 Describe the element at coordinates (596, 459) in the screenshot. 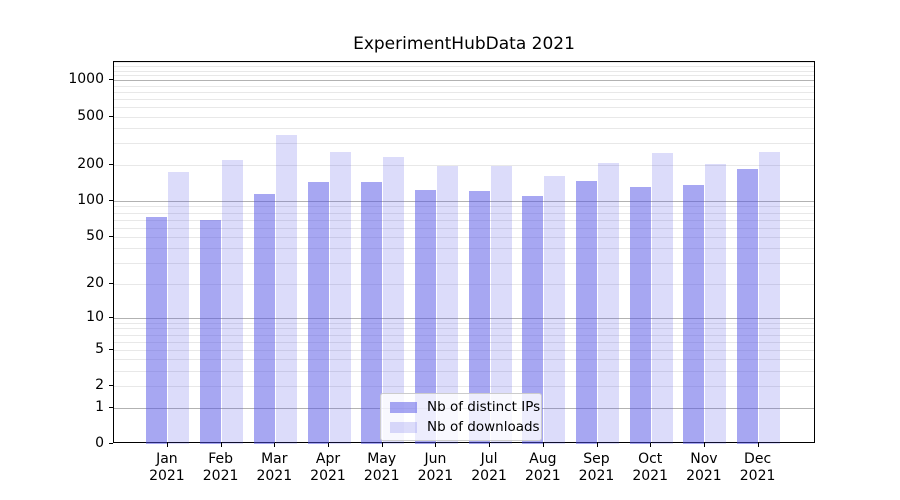

I see `x-tick-month: Sep` at that location.